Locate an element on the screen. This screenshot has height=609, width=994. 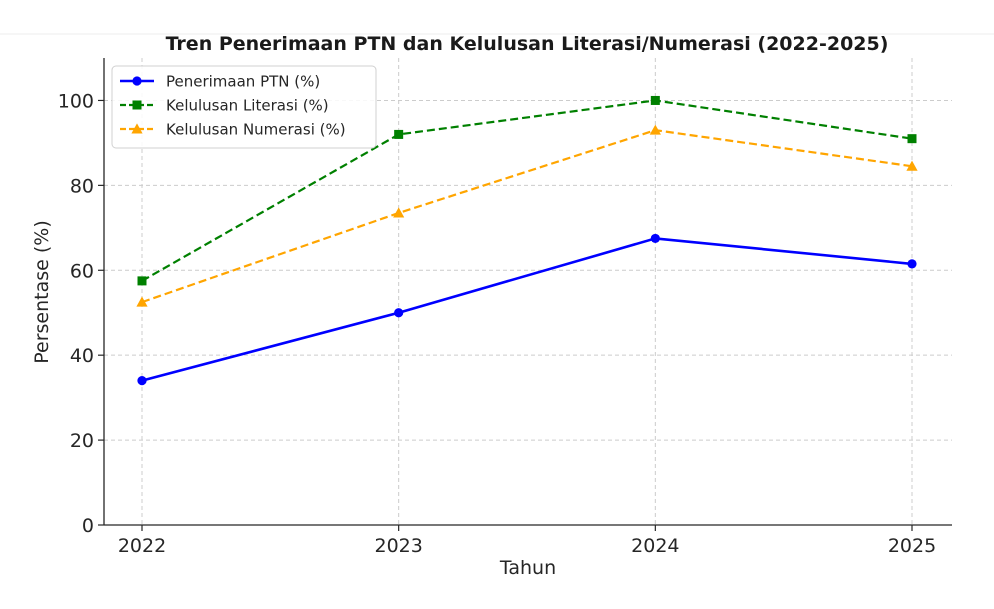
legend-box is located at coordinates (244, 107).